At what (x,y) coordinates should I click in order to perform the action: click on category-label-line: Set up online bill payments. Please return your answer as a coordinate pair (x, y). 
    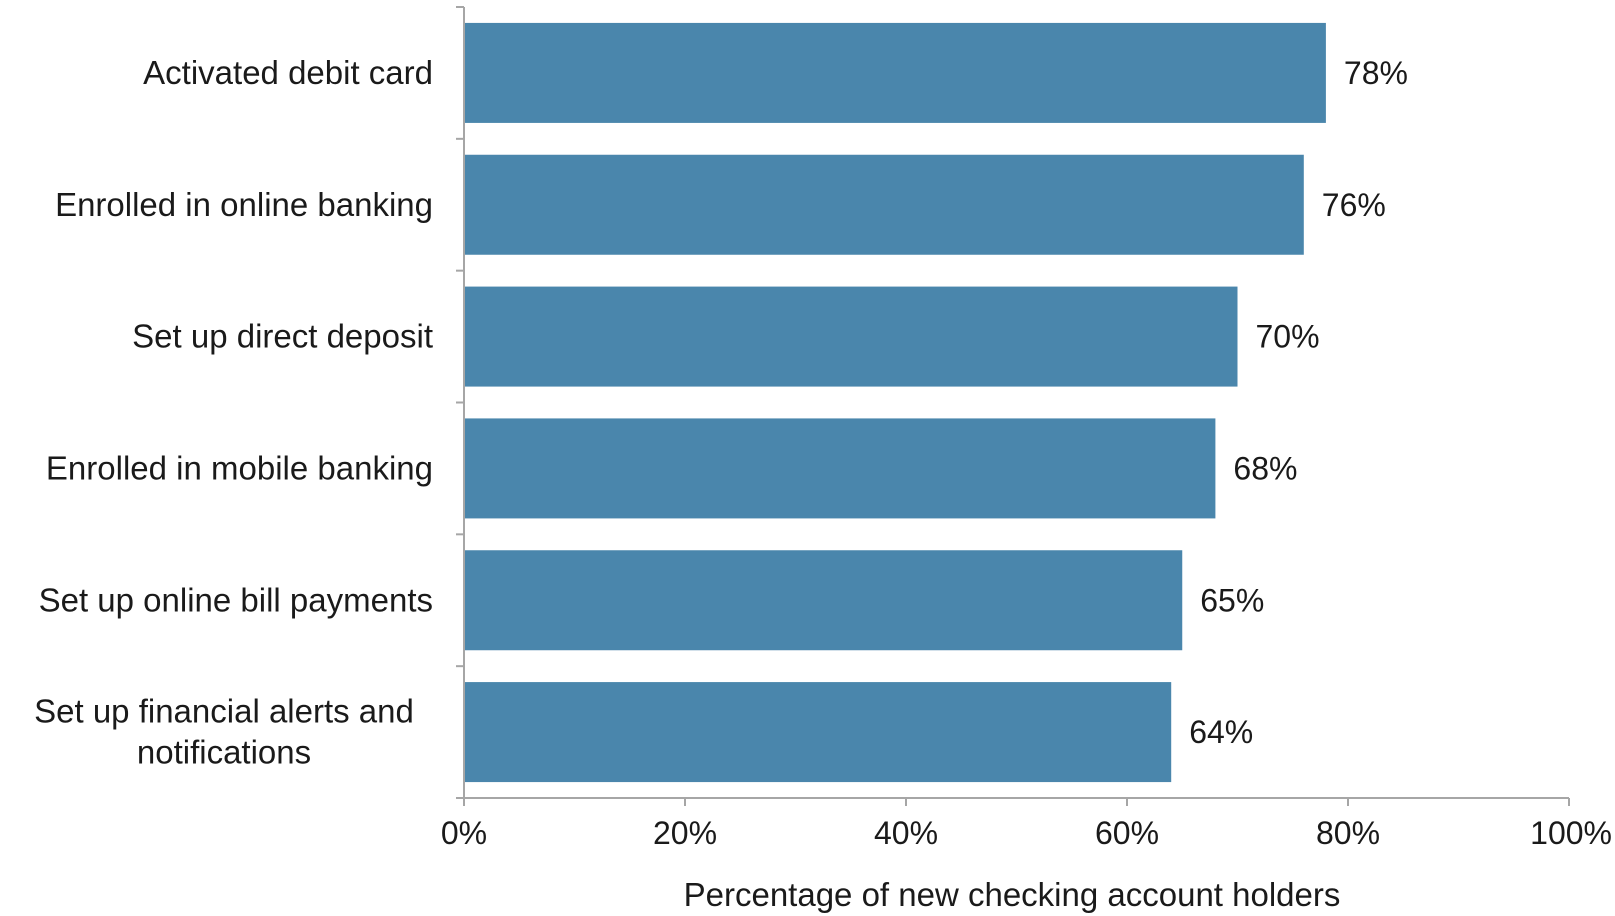
    Looking at the image, I should click on (236, 599).